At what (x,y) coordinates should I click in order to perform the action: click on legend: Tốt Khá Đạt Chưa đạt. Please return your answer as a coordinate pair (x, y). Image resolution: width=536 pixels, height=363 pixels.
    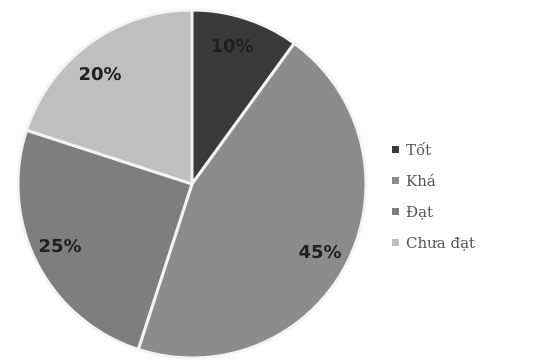
    Looking at the image, I should click on (433, 196).